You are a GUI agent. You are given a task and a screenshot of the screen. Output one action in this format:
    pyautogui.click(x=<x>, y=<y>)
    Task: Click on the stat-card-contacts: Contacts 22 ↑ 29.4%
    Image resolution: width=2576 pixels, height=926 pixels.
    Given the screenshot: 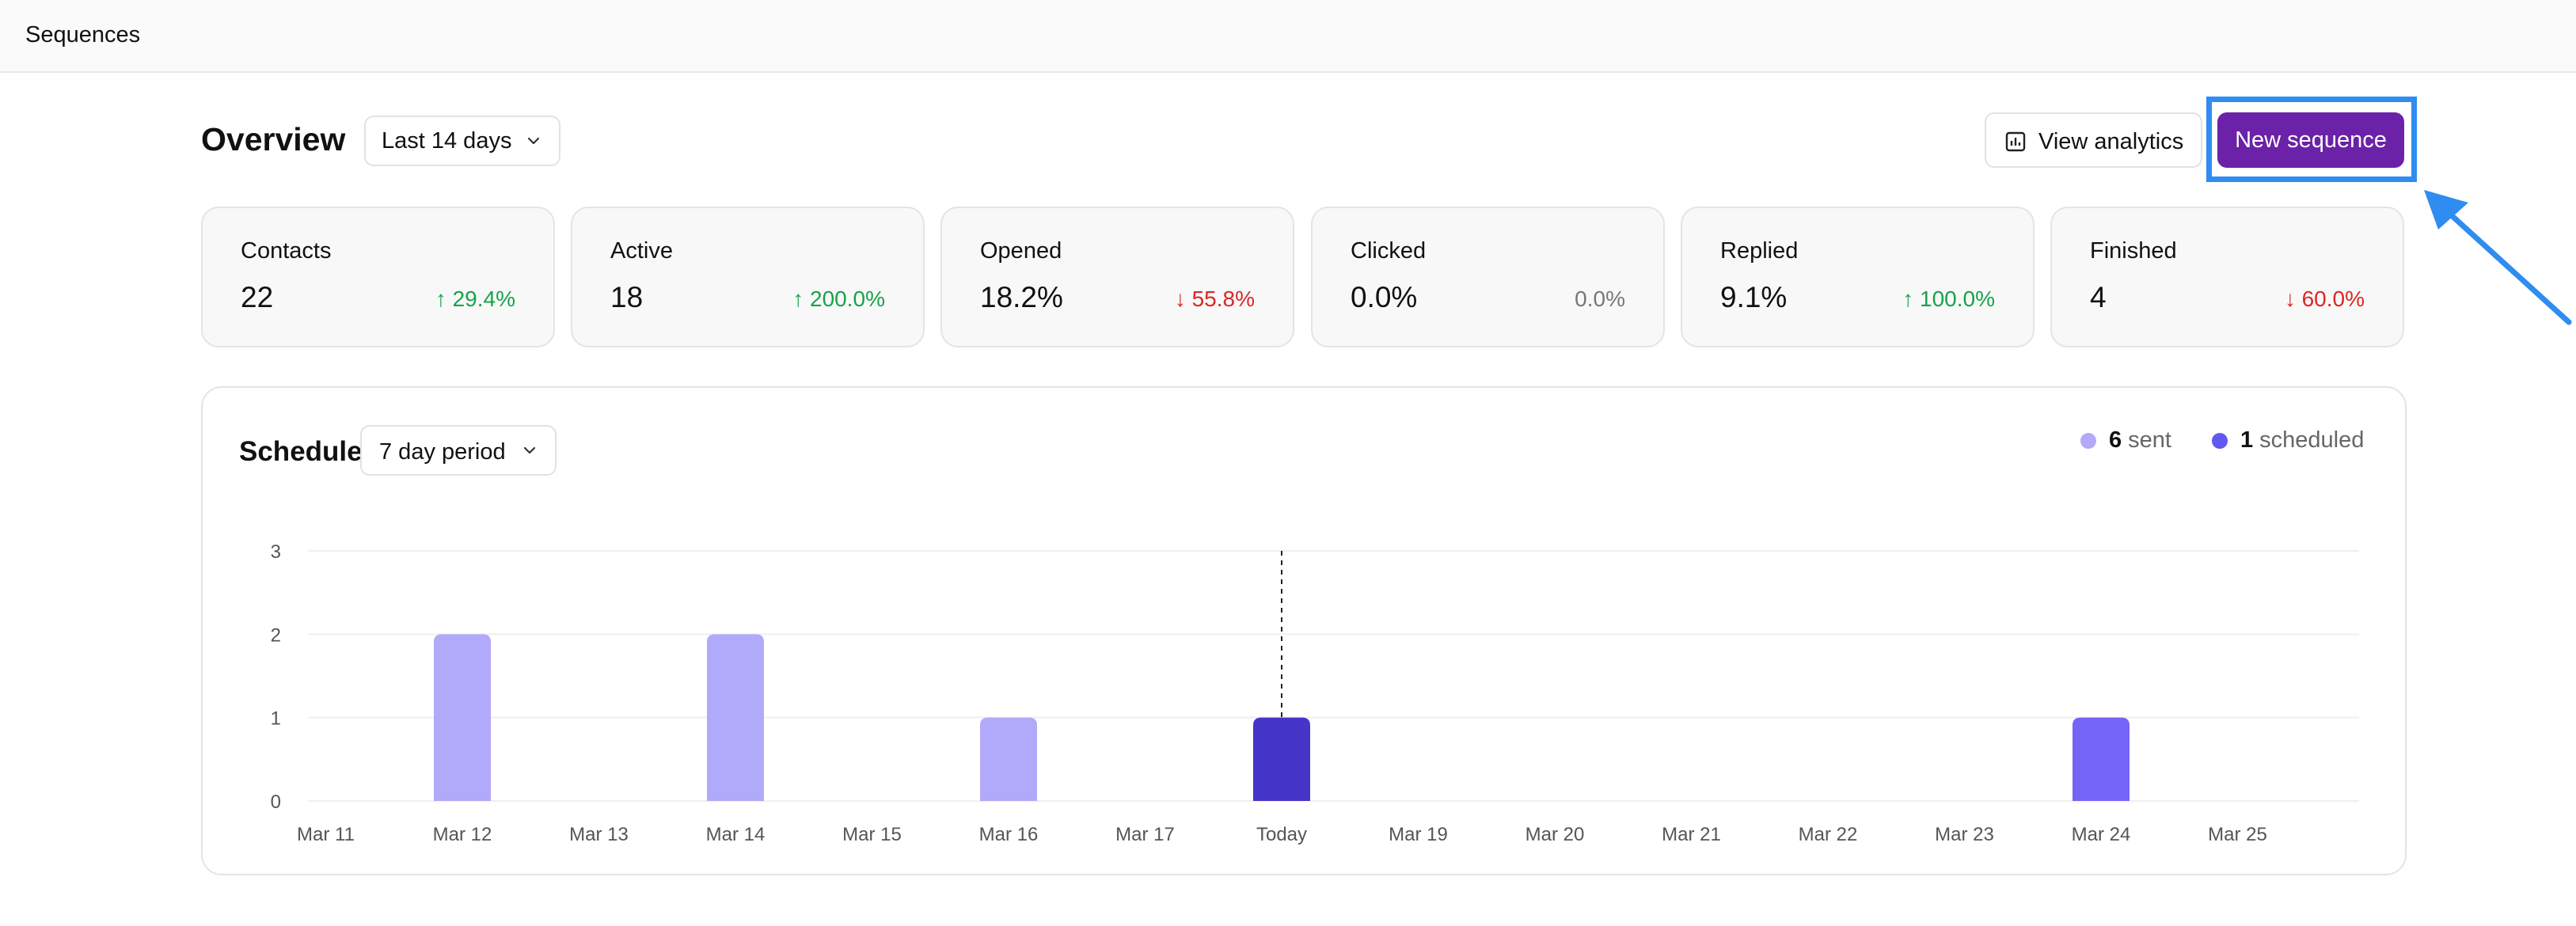 What is the action you would take?
    pyautogui.click(x=378, y=277)
    